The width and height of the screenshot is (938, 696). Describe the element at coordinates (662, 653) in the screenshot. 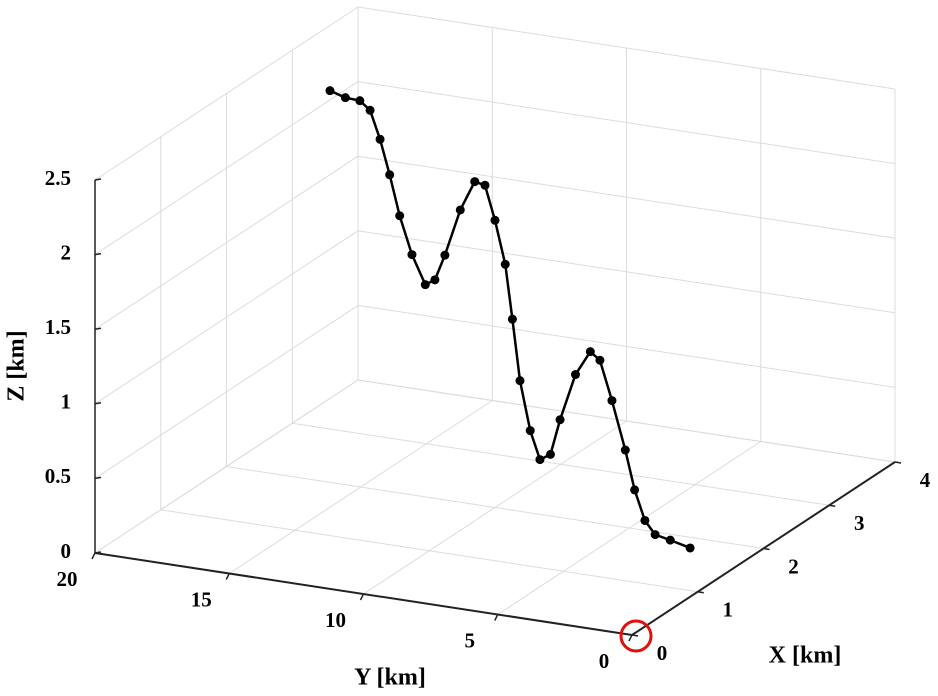

I see `x-tick-label: 0` at that location.